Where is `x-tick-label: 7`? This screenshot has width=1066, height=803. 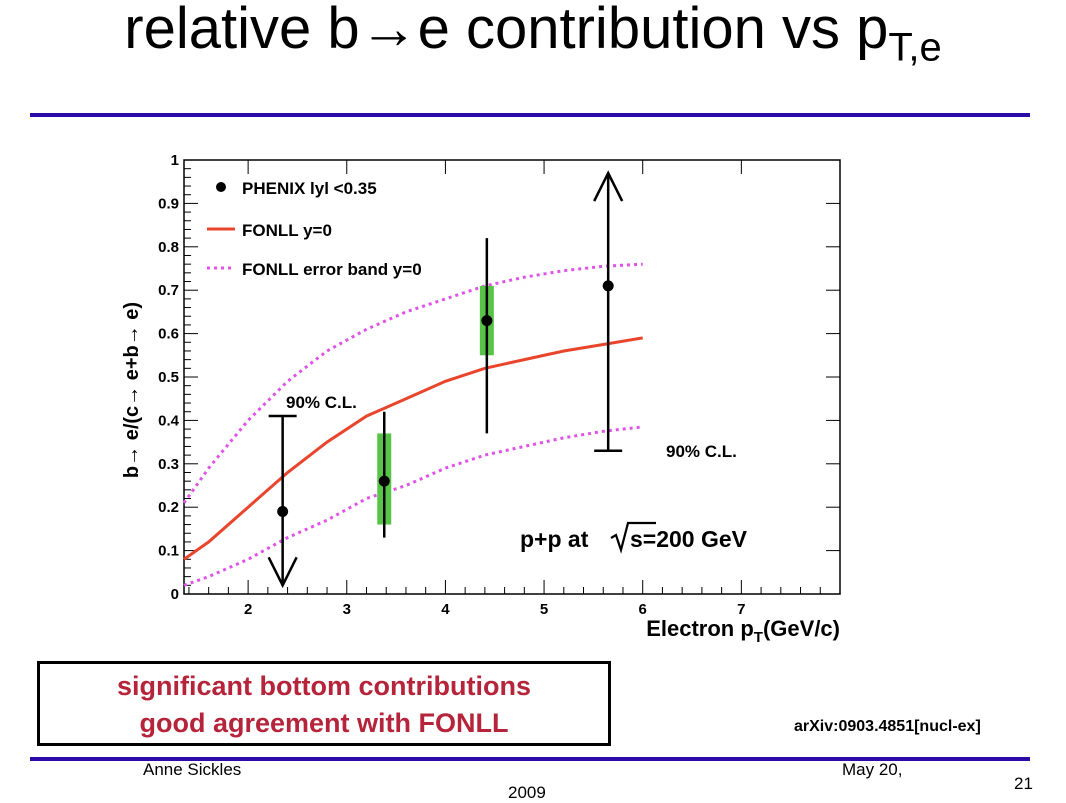 x-tick-label: 7 is located at coordinates (741, 609).